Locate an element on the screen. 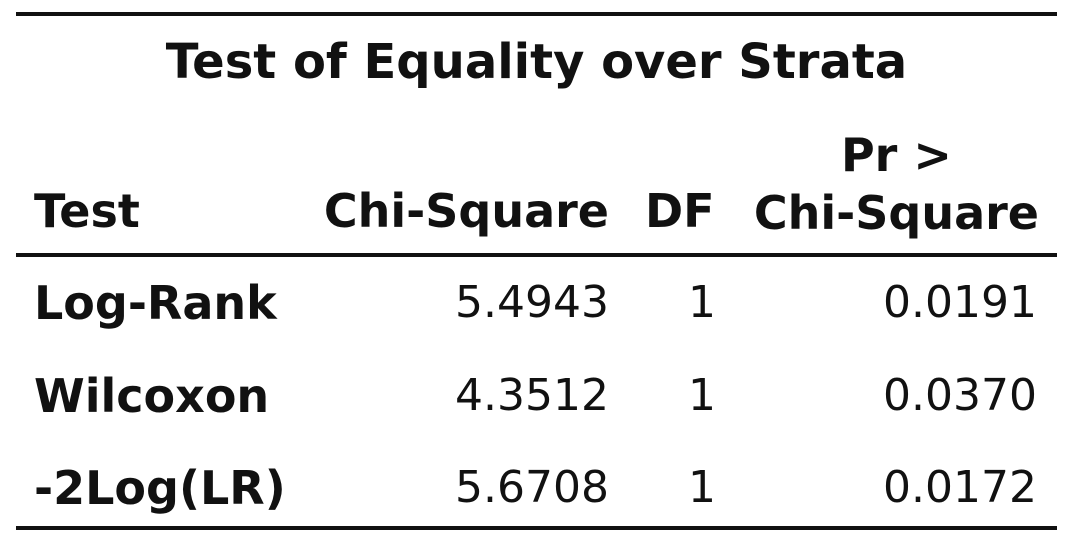  row-chi-square-value: 5.4943 is located at coordinates (532, 302).